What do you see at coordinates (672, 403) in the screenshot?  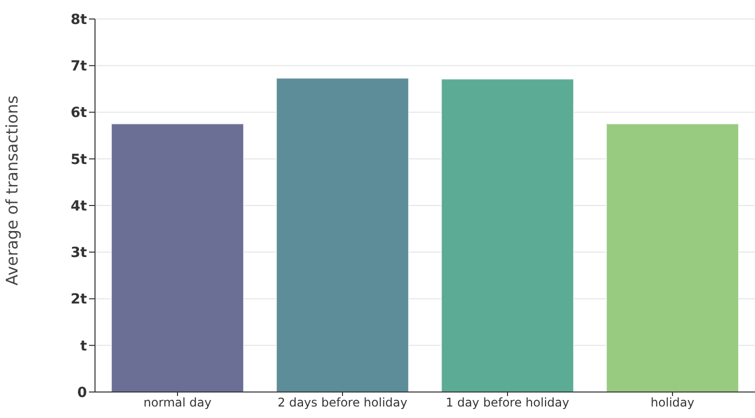 I see `x-tick-label: holiday` at bounding box center [672, 403].